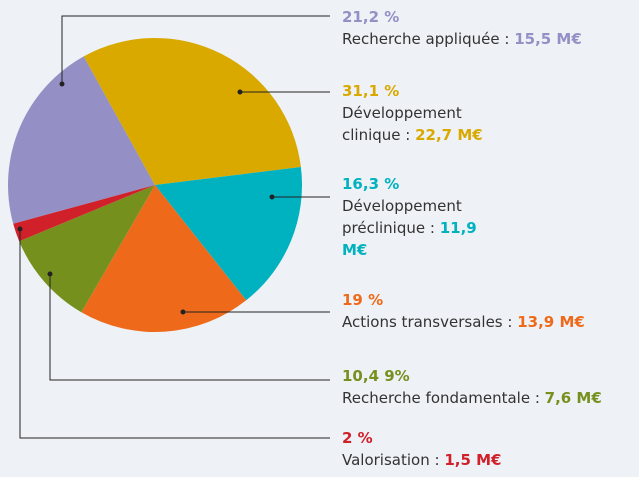  Describe the element at coordinates (443, 398) in the screenshot. I see `category-name: Recherche fondamentale` at that location.